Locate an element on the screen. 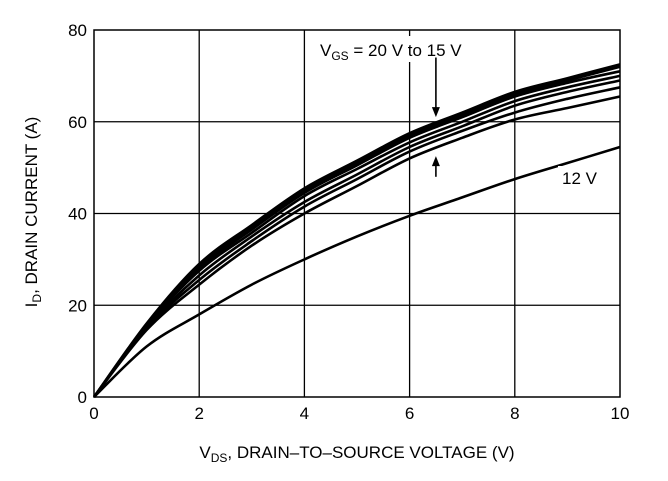  y-axis-title: ID, DRAIN CURRENT (A) is located at coordinates (33, 212).